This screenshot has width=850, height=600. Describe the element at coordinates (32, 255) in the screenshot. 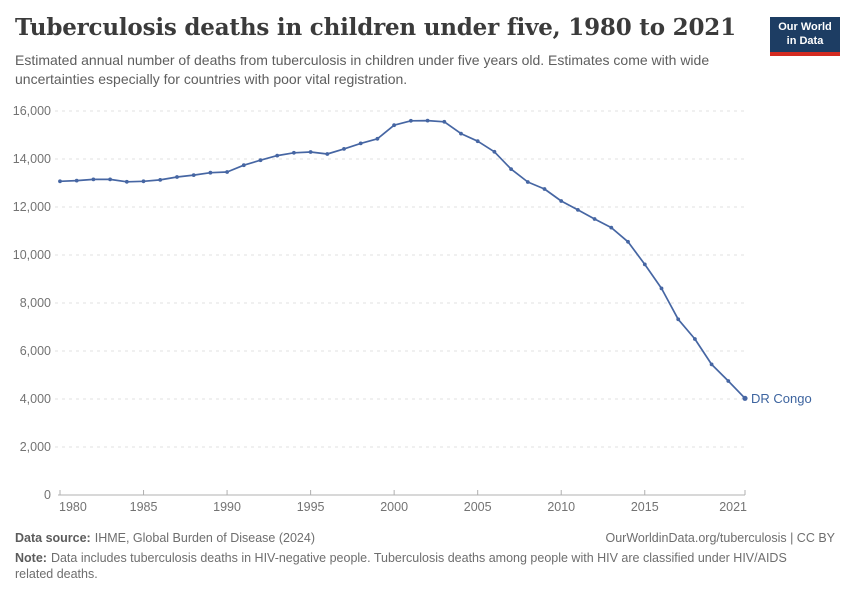

I see `y-tick-label: 10,000` at that location.